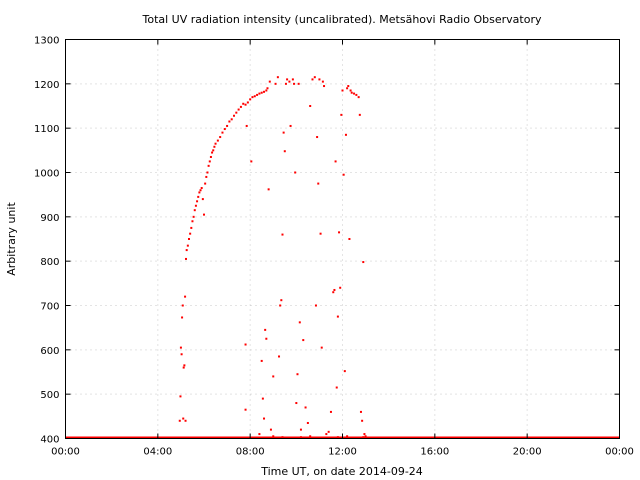 Image resolution: width=640 pixels, height=480 pixels. Describe the element at coordinates (46, 174) in the screenshot. I see `y-tick-label: 1000` at that location.